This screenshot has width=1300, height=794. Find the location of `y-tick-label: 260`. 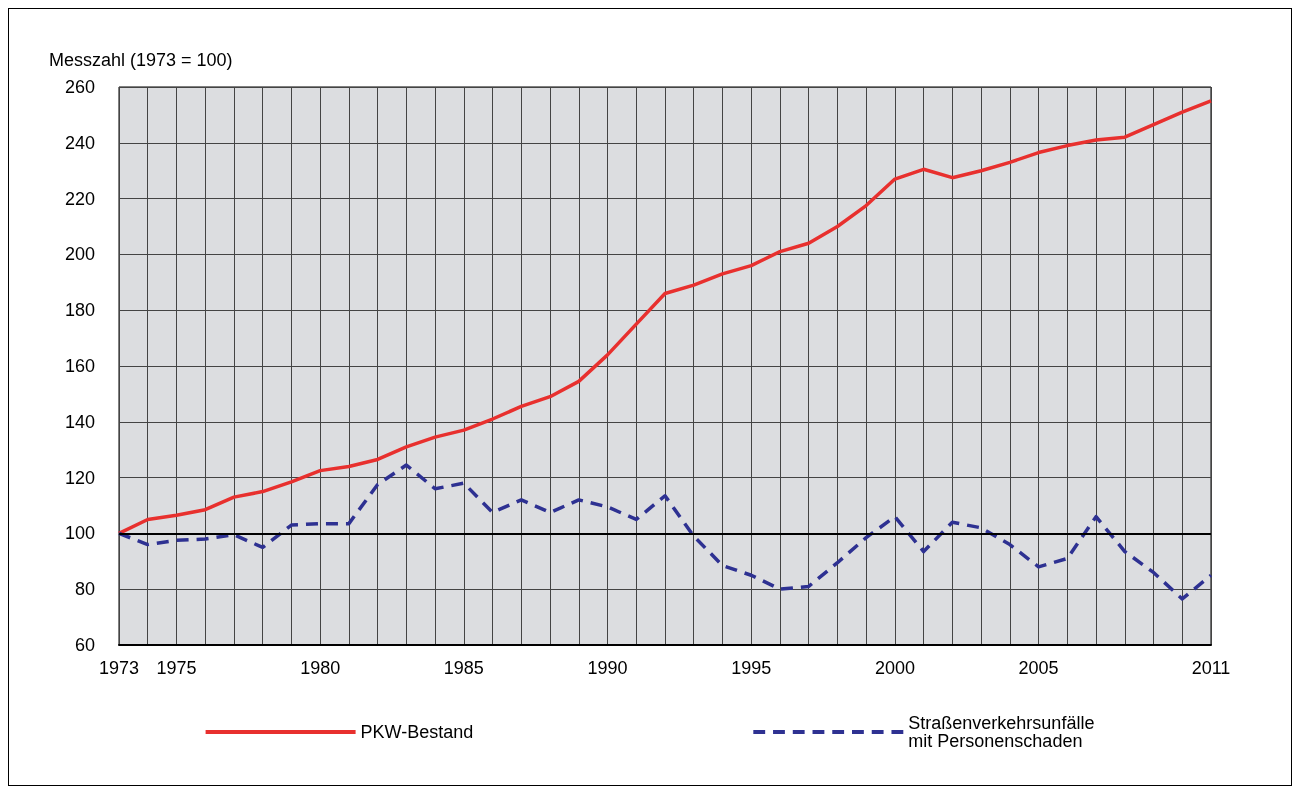

y-tick-label: 260 is located at coordinates (79, 87).